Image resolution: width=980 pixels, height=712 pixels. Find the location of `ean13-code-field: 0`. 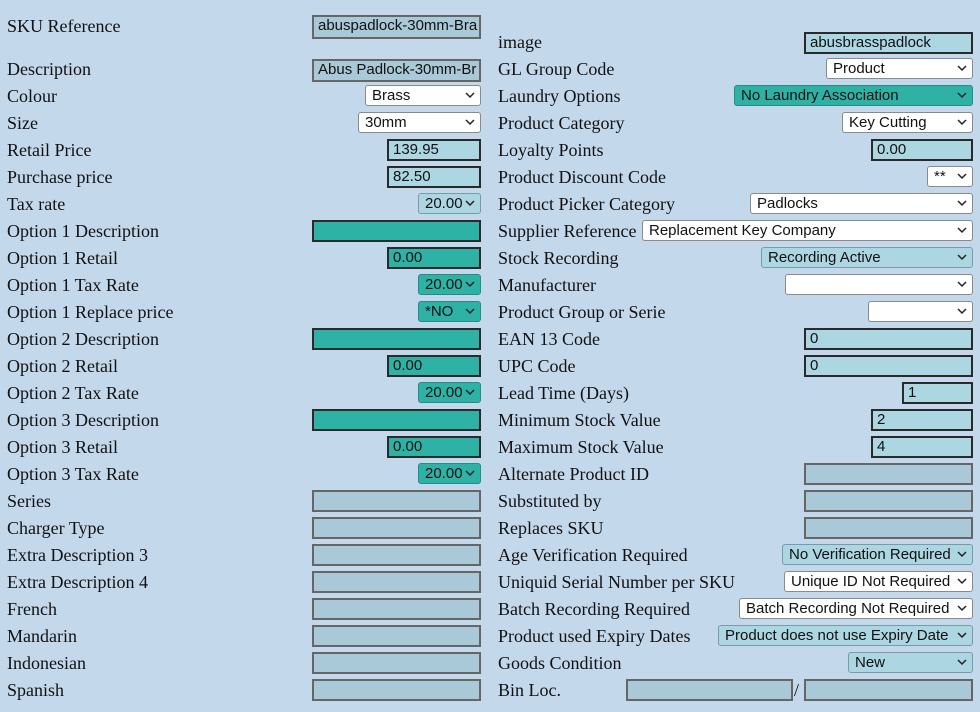

ean13-code-field: 0 is located at coordinates (888, 339).